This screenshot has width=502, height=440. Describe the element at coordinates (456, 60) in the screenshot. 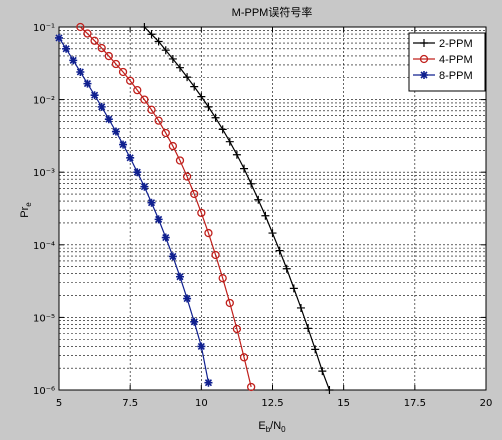

I see `legend-label: 4-PPM` at that location.